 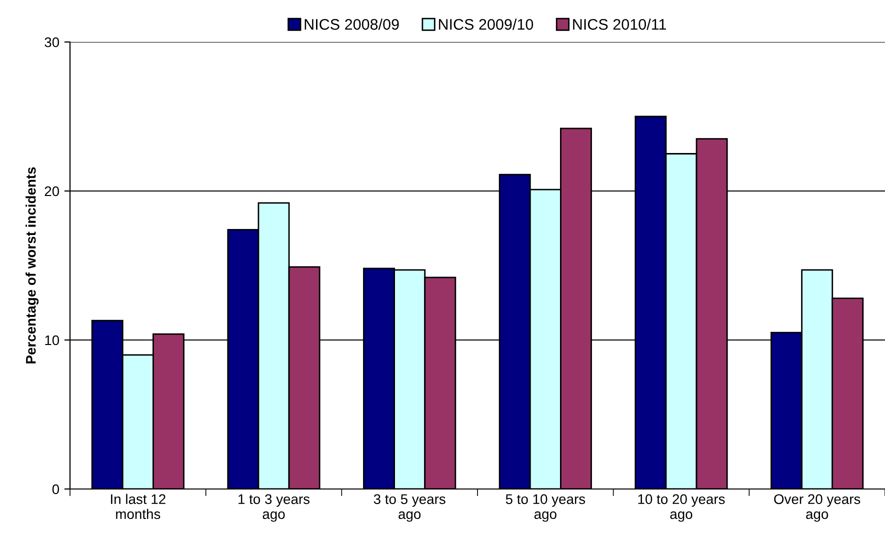 I want to click on x-tick-label: Over 20 years ago, so click(x=817, y=508).